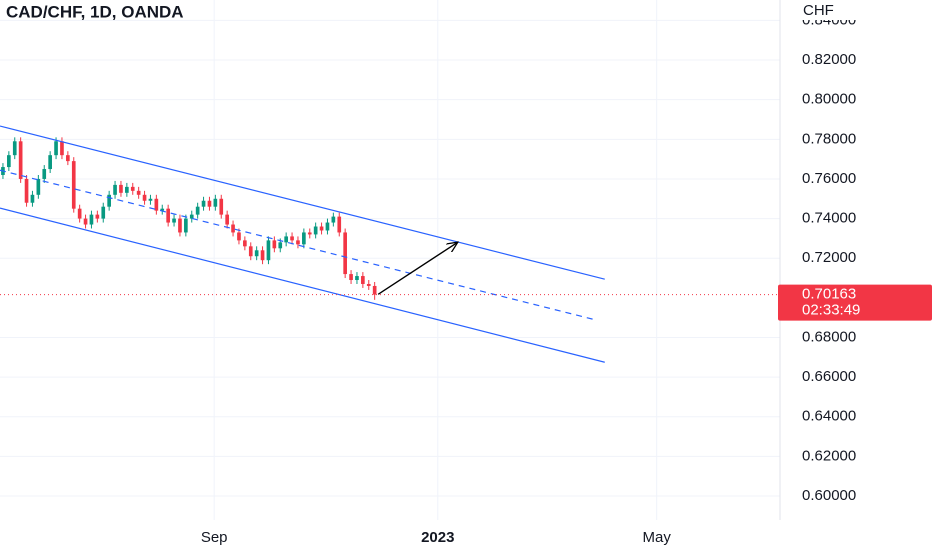  What do you see at coordinates (95, 11) in the screenshot?
I see `chart-title: CAD/CHF, 1D, OANDA` at bounding box center [95, 11].